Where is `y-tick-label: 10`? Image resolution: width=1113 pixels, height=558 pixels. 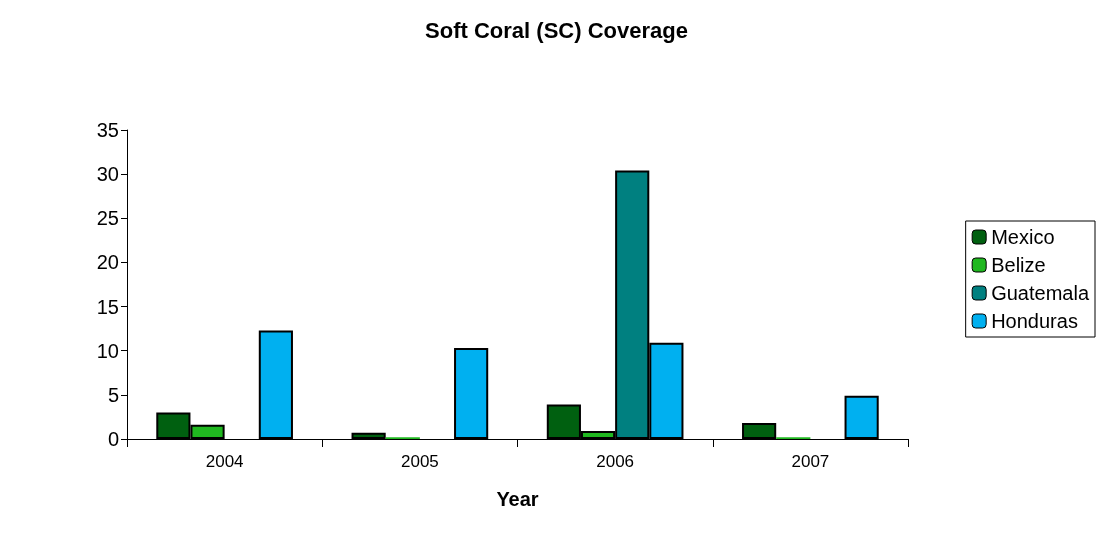
y-tick-label: 10 is located at coordinates (107, 350).